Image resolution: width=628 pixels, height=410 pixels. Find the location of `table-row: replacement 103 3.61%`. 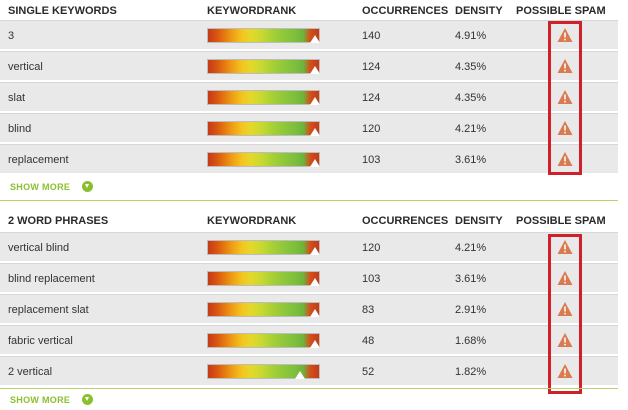

table-row: replacement 103 3.61% is located at coordinates (309, 159).